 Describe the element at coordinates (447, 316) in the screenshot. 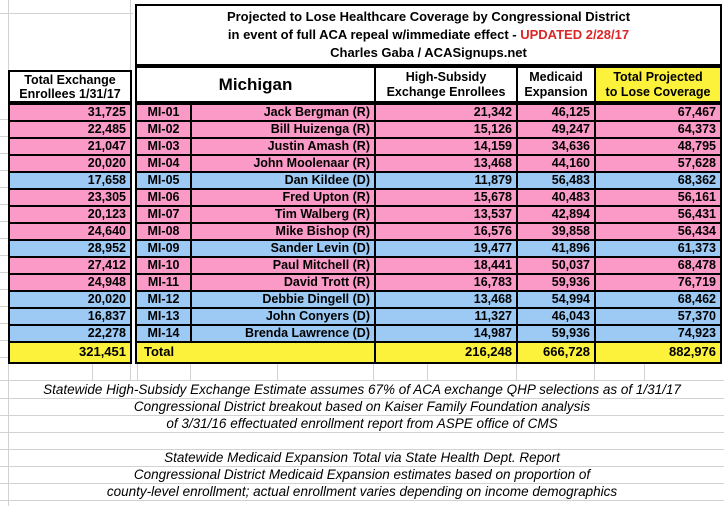

I see `high-subsidy-cell: 11,327` at that location.